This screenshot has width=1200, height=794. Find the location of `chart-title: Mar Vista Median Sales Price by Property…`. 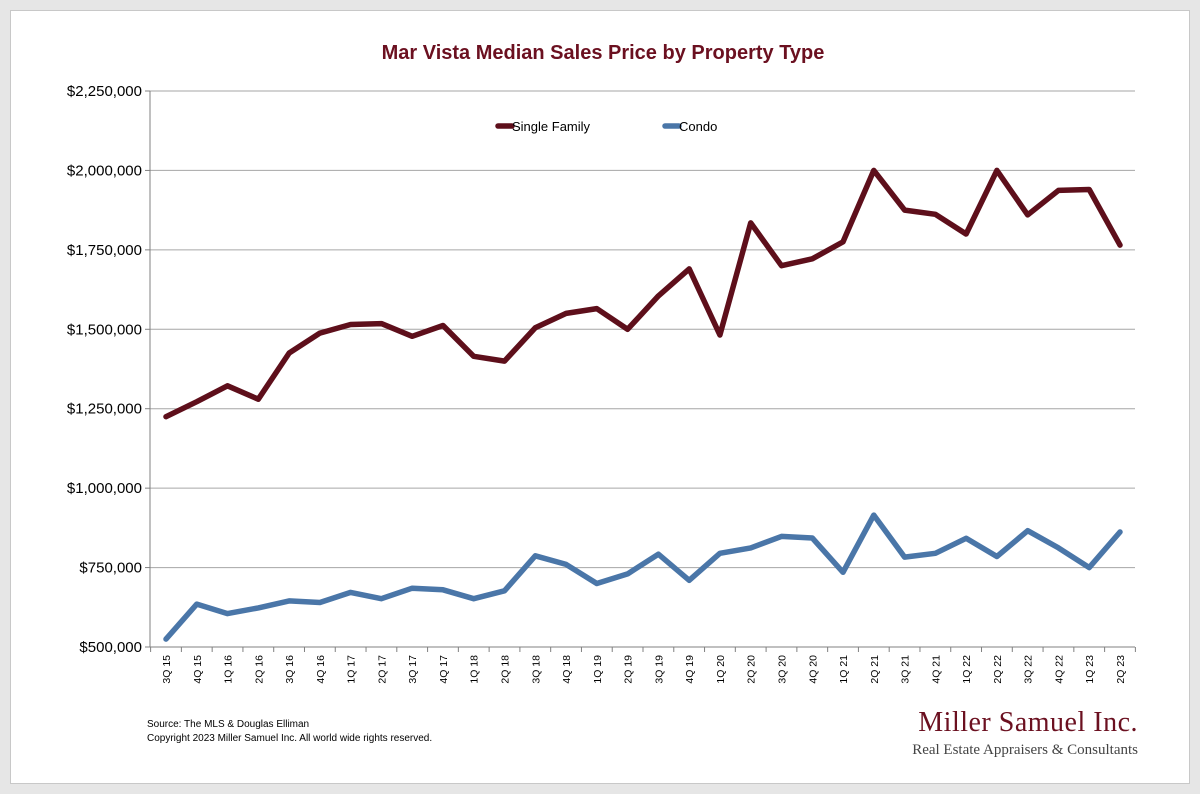

chart-title: Mar Vista Median Sales Price by Property… is located at coordinates (603, 53).